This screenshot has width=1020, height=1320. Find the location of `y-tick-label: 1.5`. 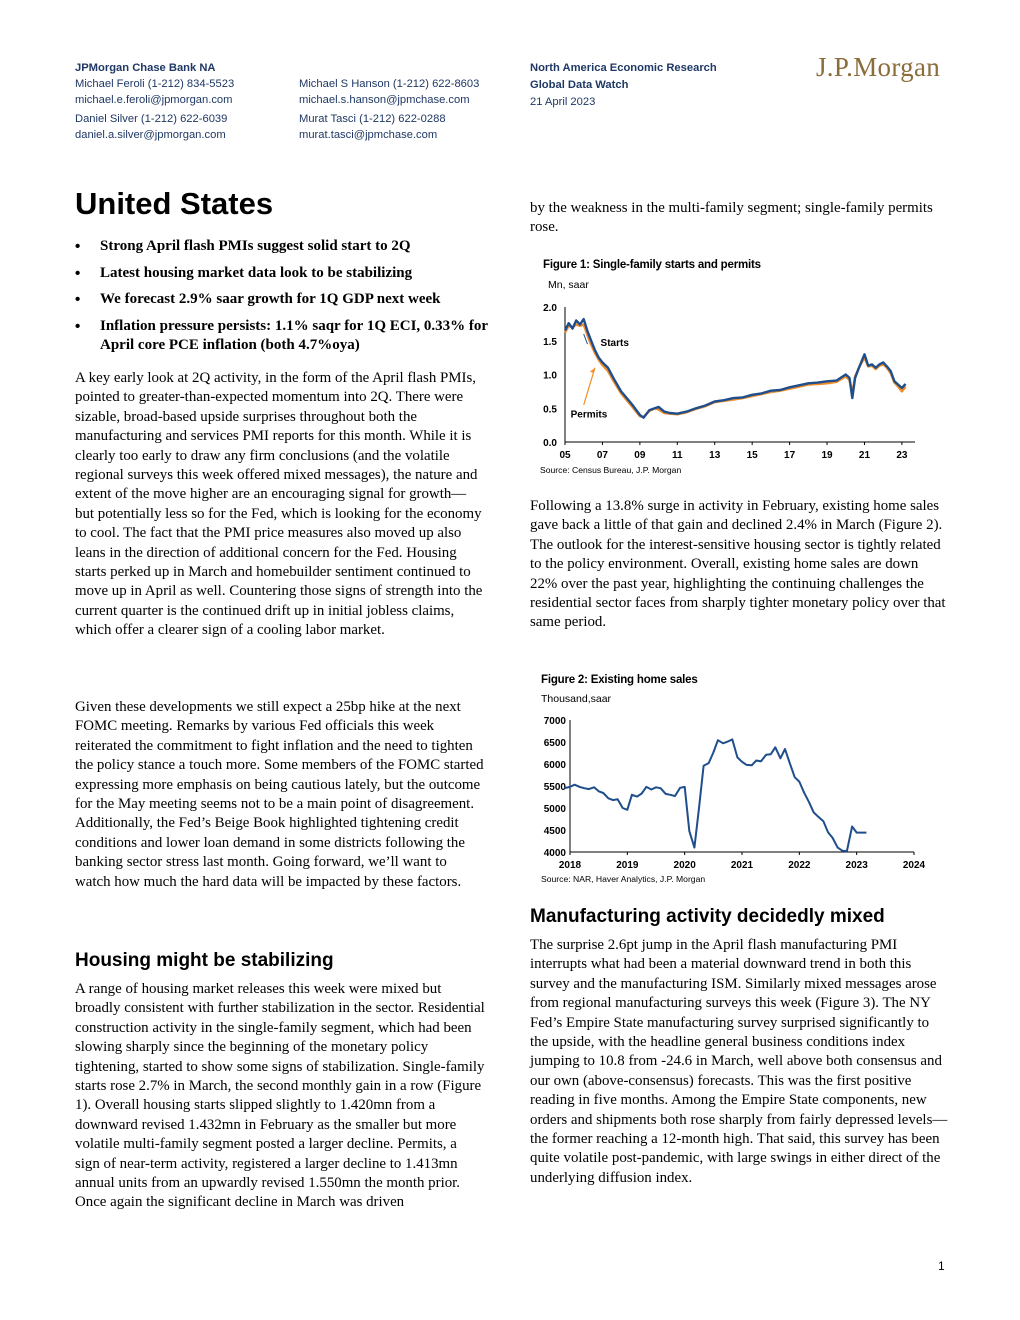

y-tick-label: 1.5 is located at coordinates (550, 342).